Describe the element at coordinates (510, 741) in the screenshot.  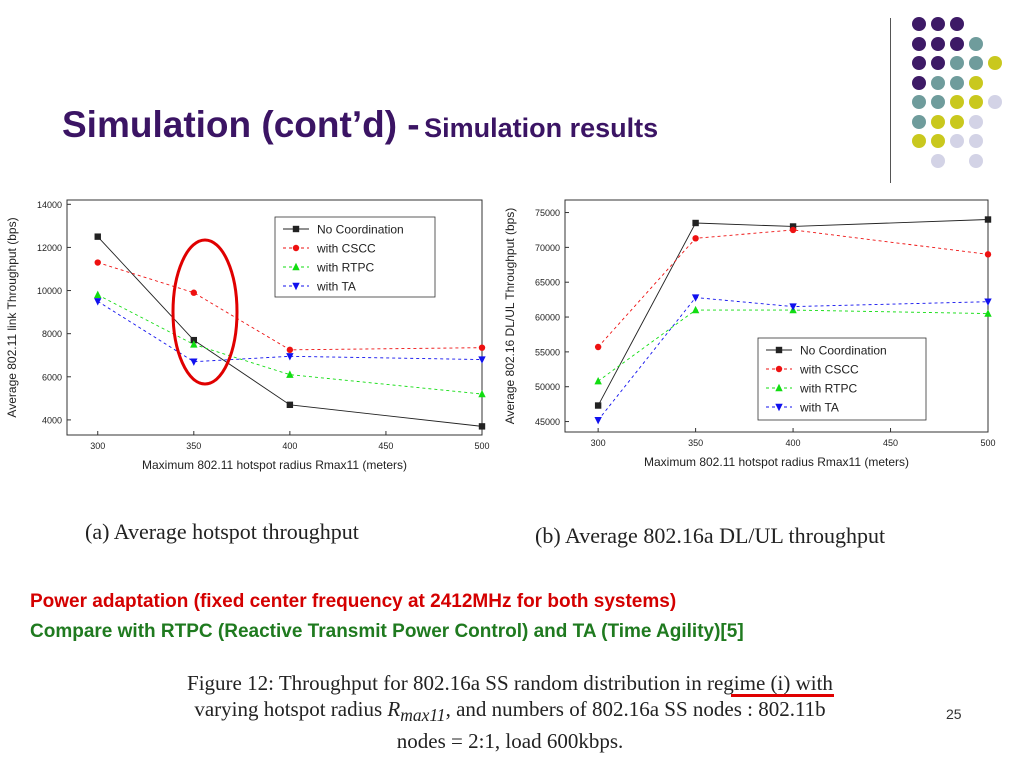
I see `figure-caption-line-3: nodes = 2:1, load 600kbps.` at that location.